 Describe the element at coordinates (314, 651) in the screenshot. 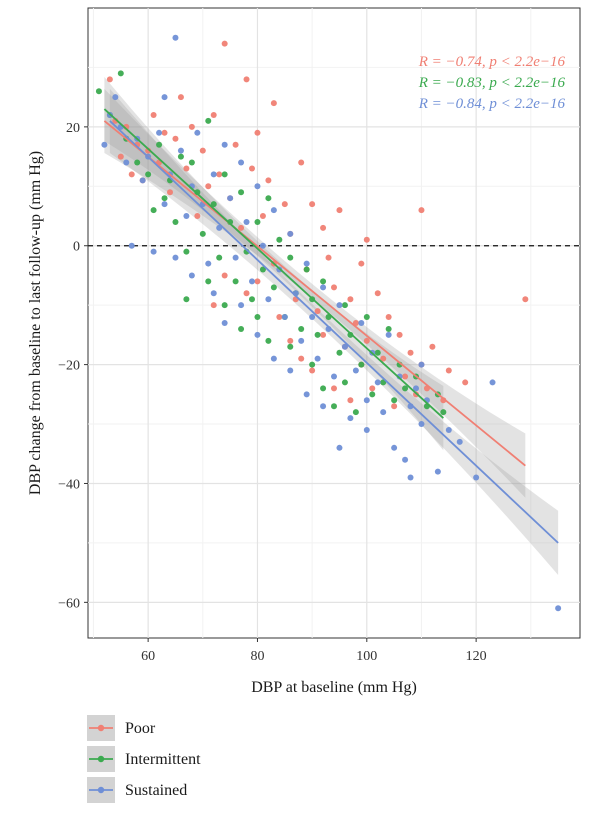

I see `x-axis-ticks: 60 80 100 120` at that location.